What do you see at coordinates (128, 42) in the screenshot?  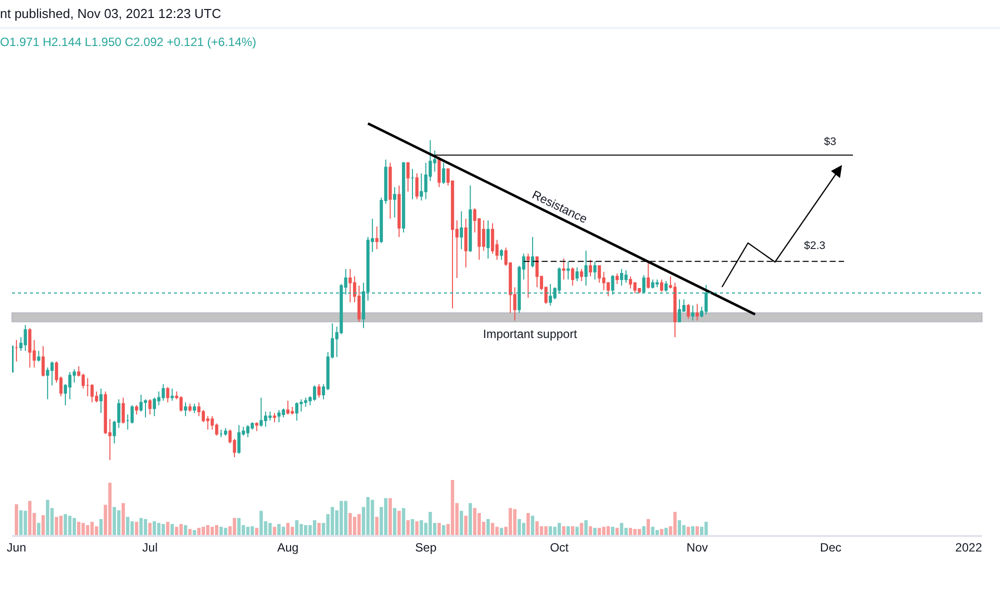 I see `chart-subtitle: O1.971 H2.144 L1.950 C2.092 +0.121 (+6.14%)` at bounding box center [128, 42].